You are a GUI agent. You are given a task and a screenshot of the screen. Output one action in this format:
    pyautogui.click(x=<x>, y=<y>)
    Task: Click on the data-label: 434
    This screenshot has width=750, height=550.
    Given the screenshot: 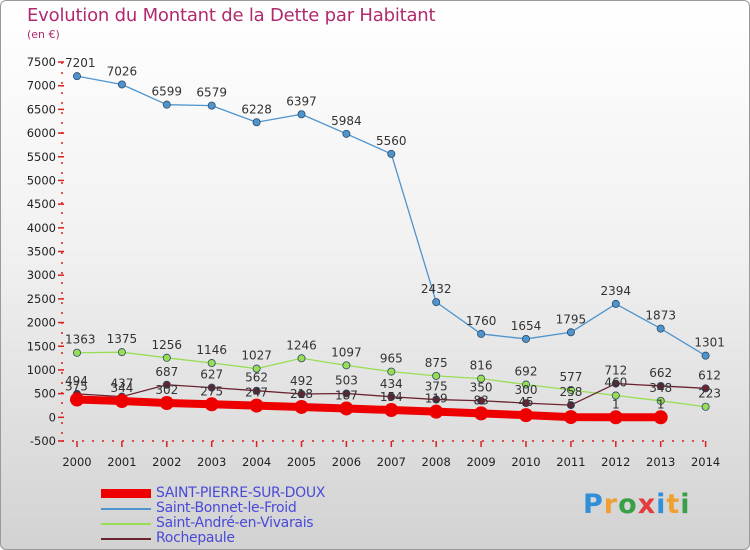 What is the action you would take?
    pyautogui.click(x=391, y=384)
    